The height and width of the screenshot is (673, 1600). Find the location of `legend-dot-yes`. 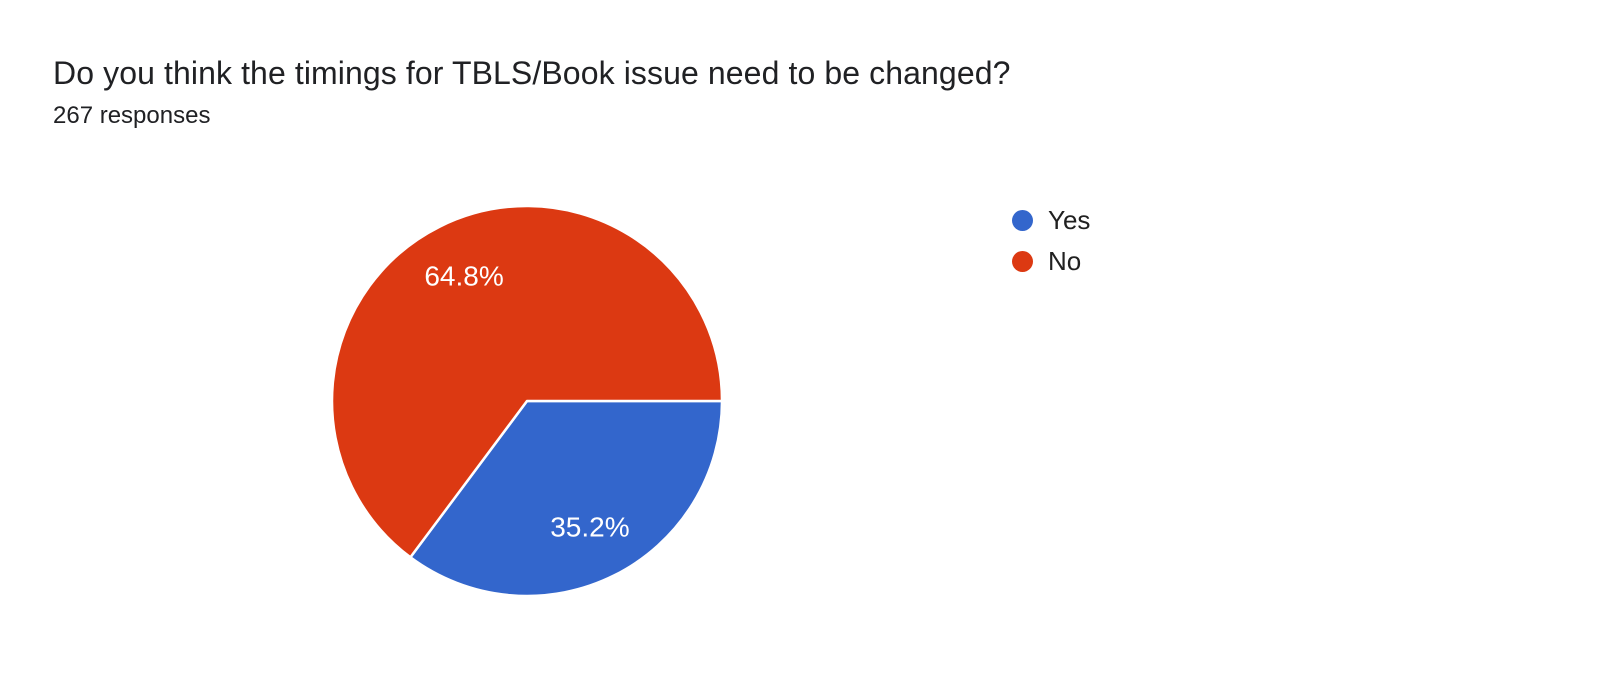

legend-dot-yes is located at coordinates (1022, 220).